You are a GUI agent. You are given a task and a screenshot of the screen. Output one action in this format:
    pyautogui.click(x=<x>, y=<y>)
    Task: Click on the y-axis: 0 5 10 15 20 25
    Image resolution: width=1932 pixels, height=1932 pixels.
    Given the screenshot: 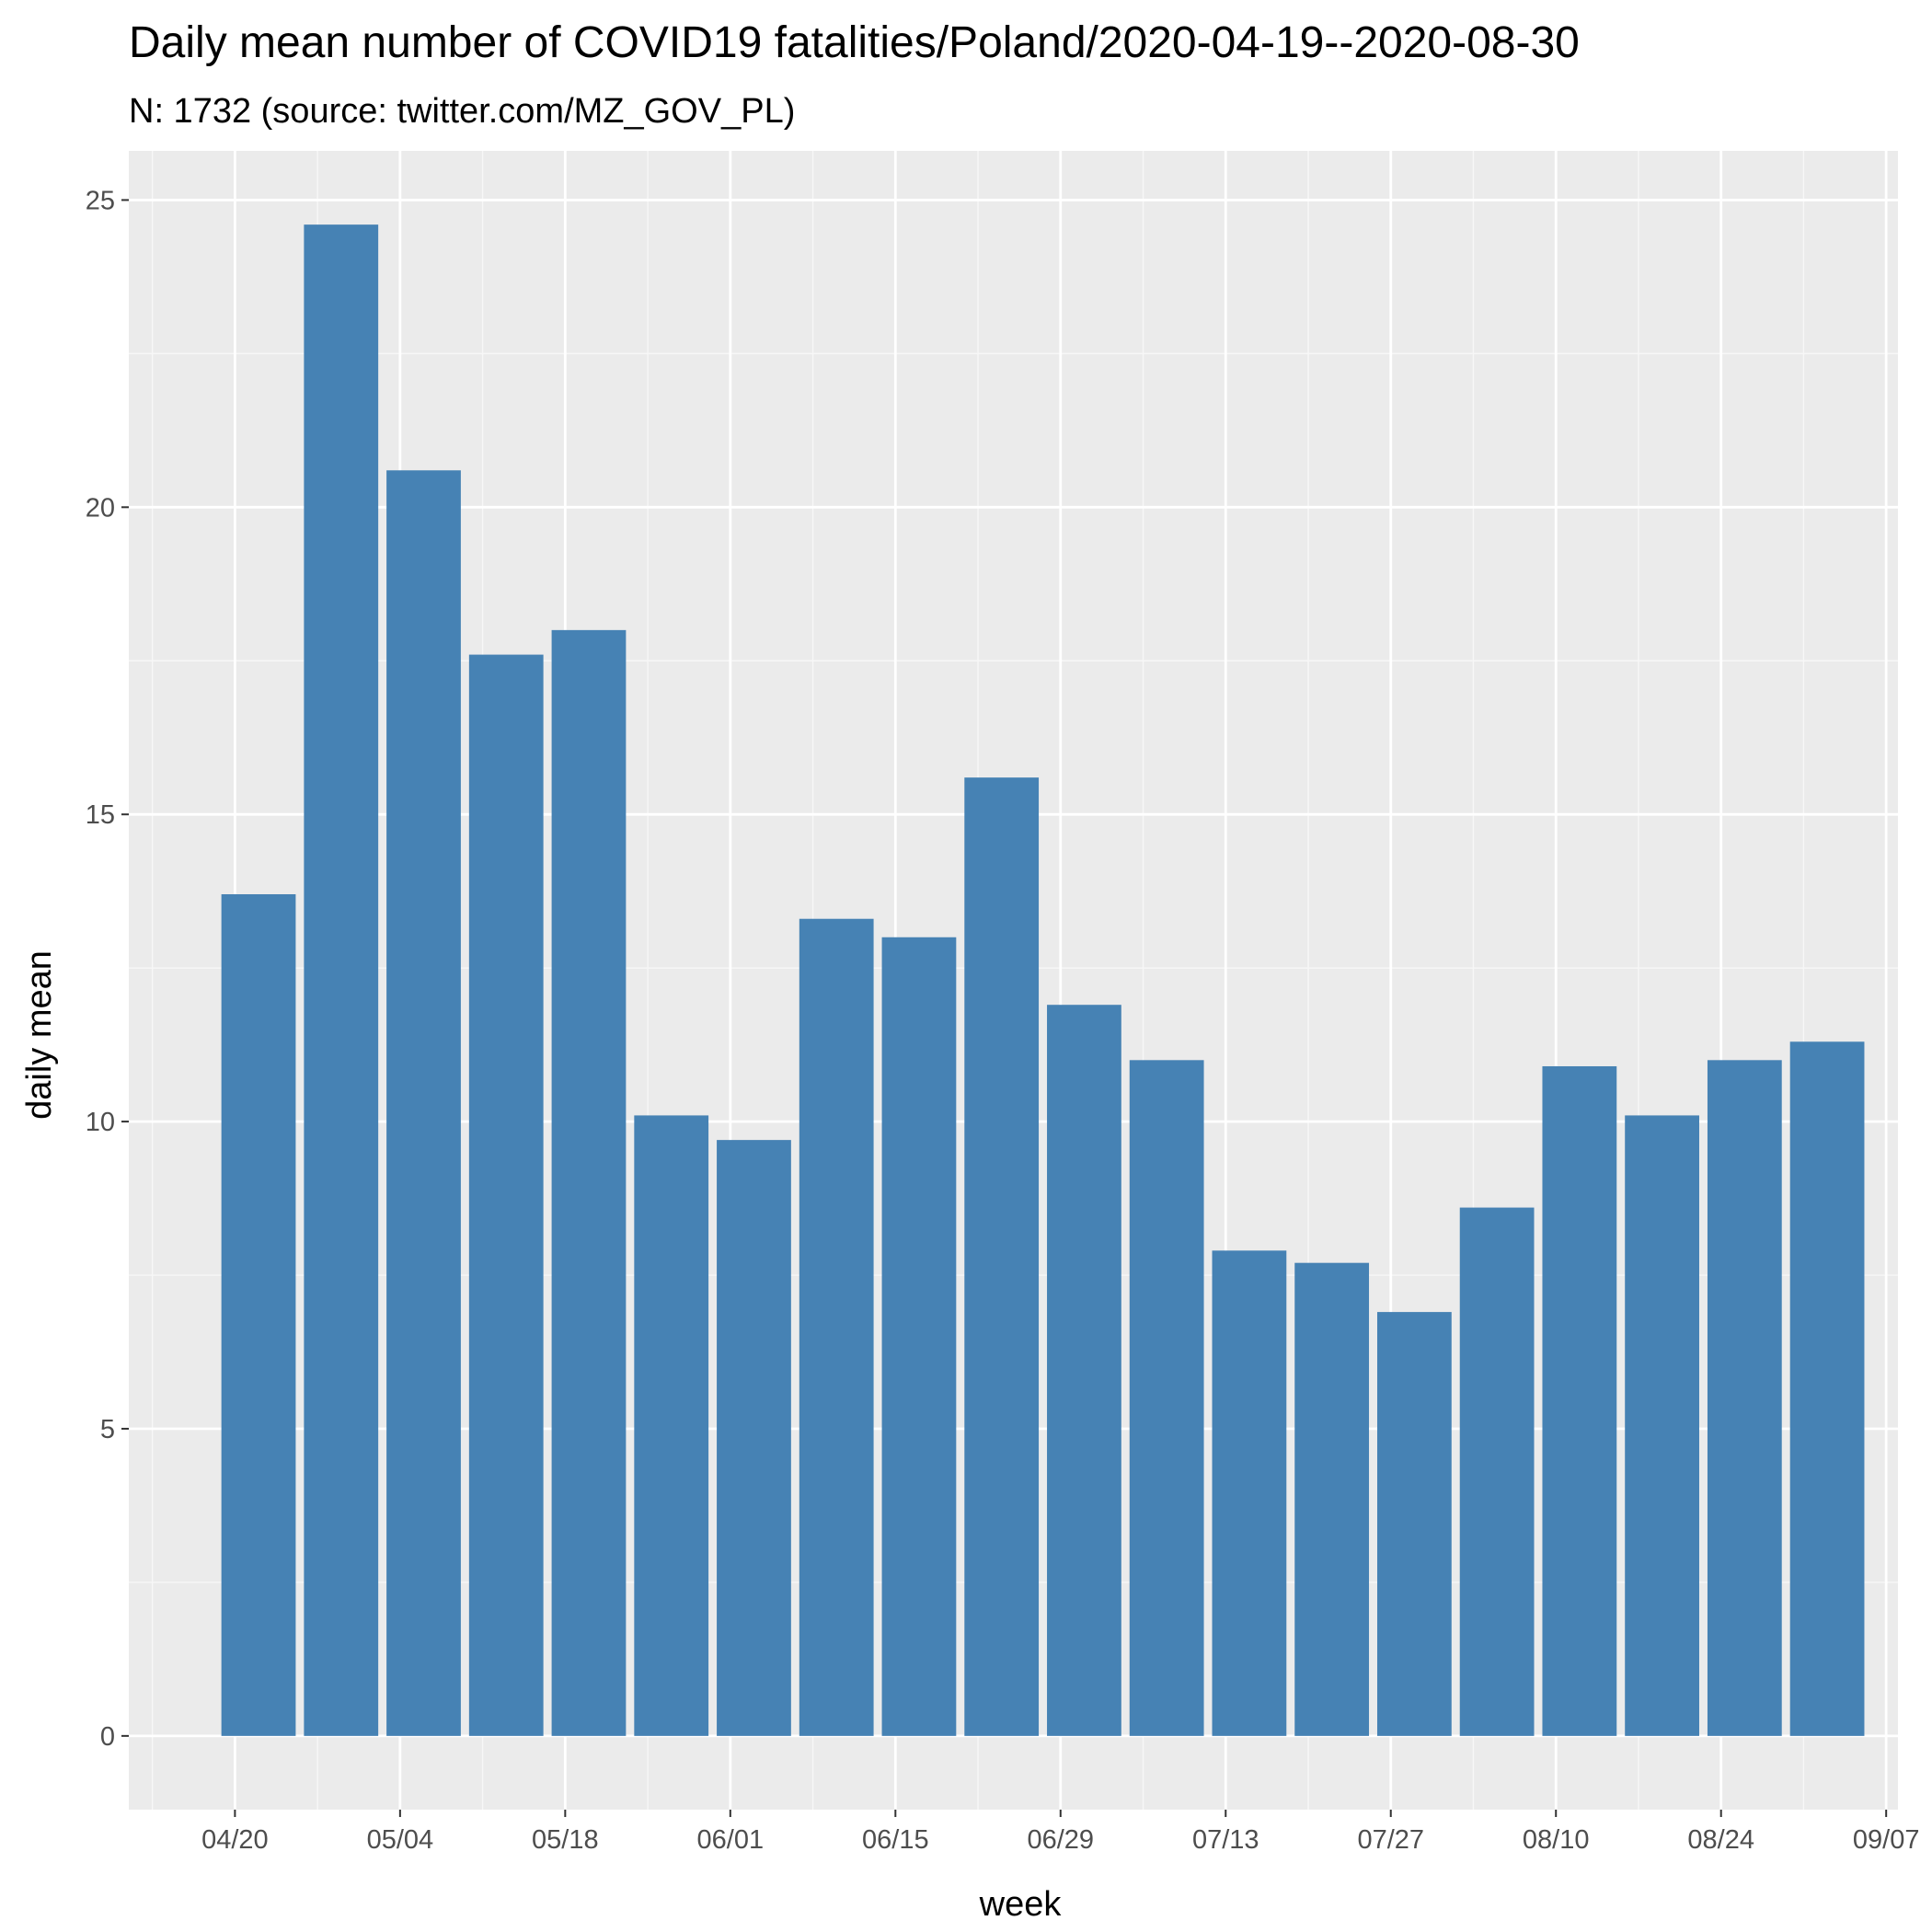 What is the action you would take?
    pyautogui.click(x=107, y=969)
    